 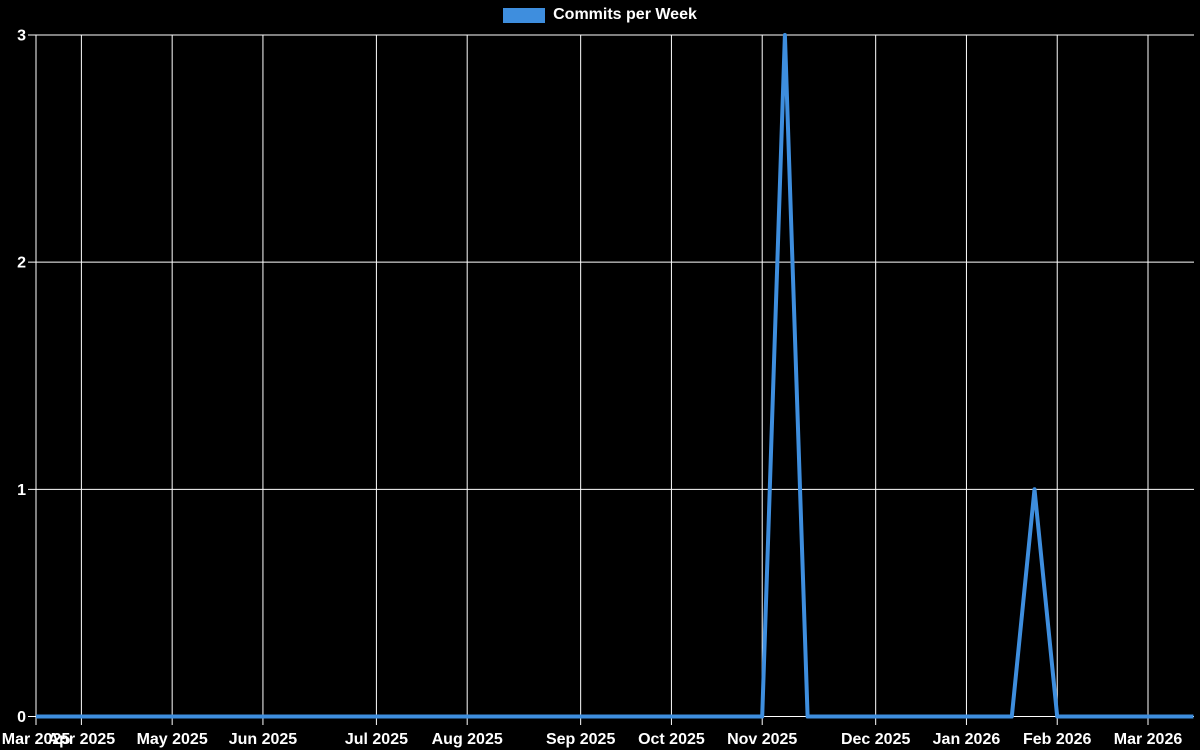 What do you see at coordinates (36, 739) in the screenshot?
I see `x-tick-label: Mar 2025` at bounding box center [36, 739].